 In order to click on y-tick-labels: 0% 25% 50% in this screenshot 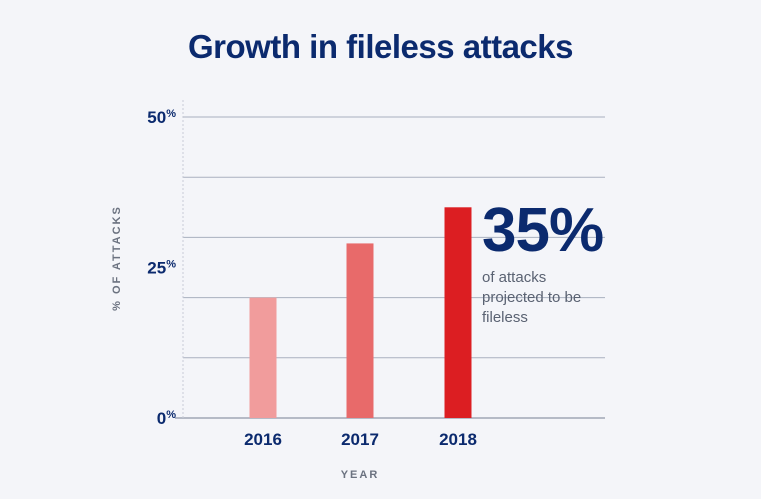, I will do `click(161, 268)`.